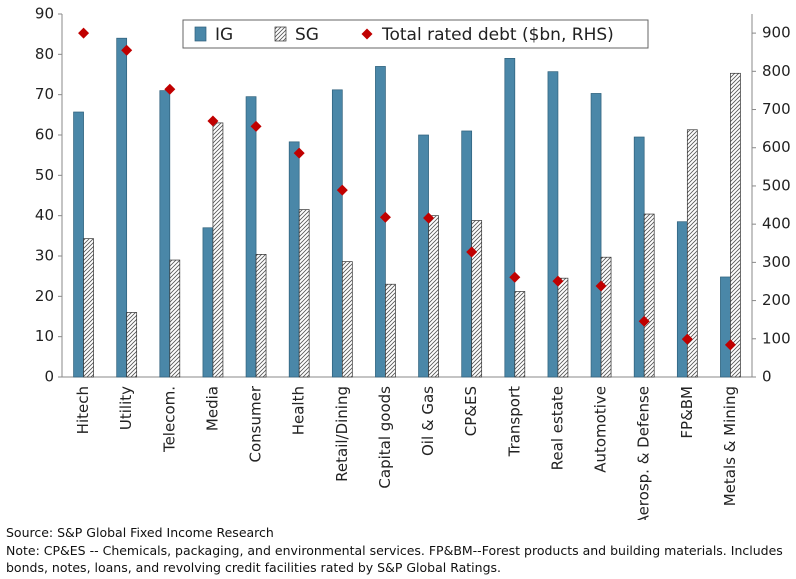  I want to click on y2-tick-label: 300, so click(776, 262).